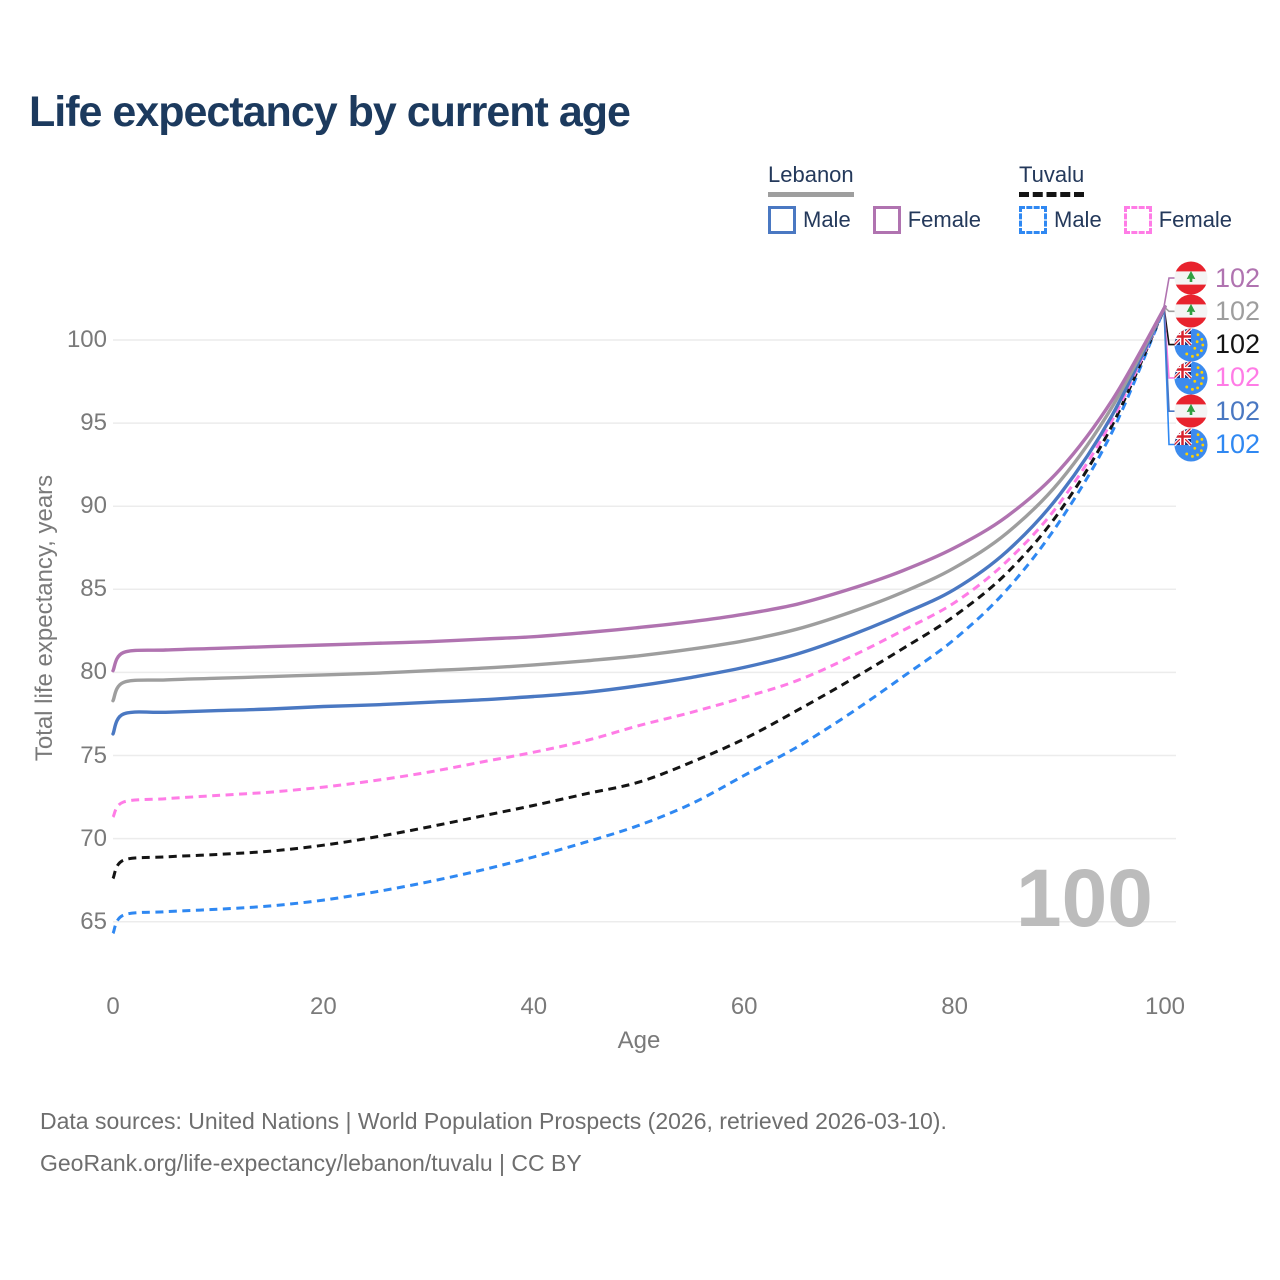 This screenshot has width=1280, height=1280. I want to click on x-tick-label: 100, so click(1165, 1006).